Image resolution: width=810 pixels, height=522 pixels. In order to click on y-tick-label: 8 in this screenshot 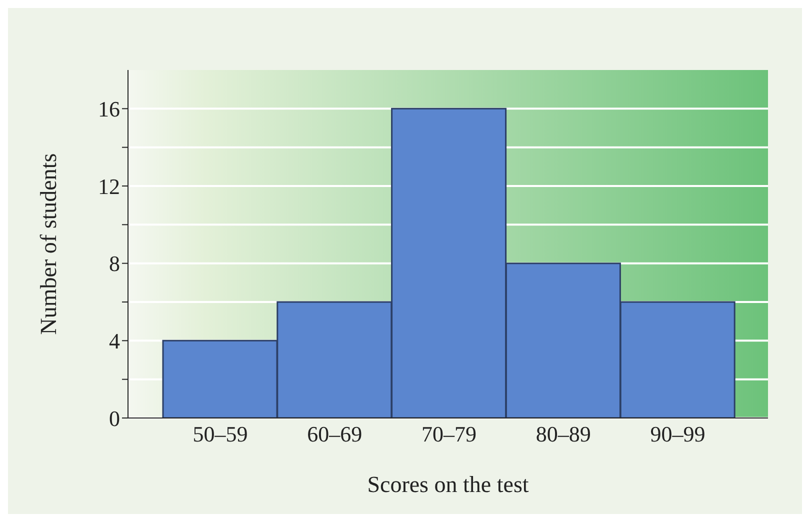, I will do `click(114, 263)`.